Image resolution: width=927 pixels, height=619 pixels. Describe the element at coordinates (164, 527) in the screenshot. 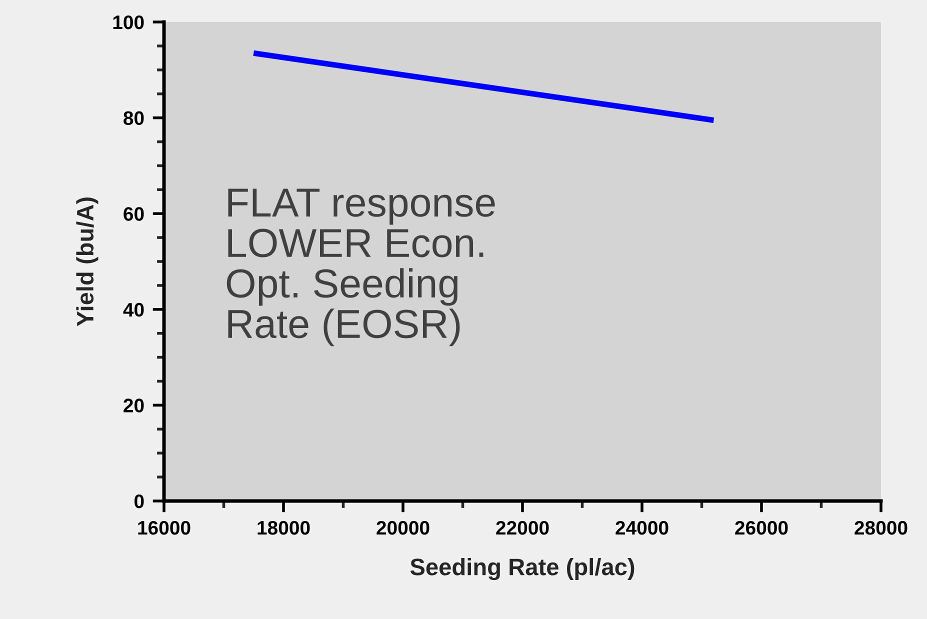

I see `x-tick-label: 16000` at that location.